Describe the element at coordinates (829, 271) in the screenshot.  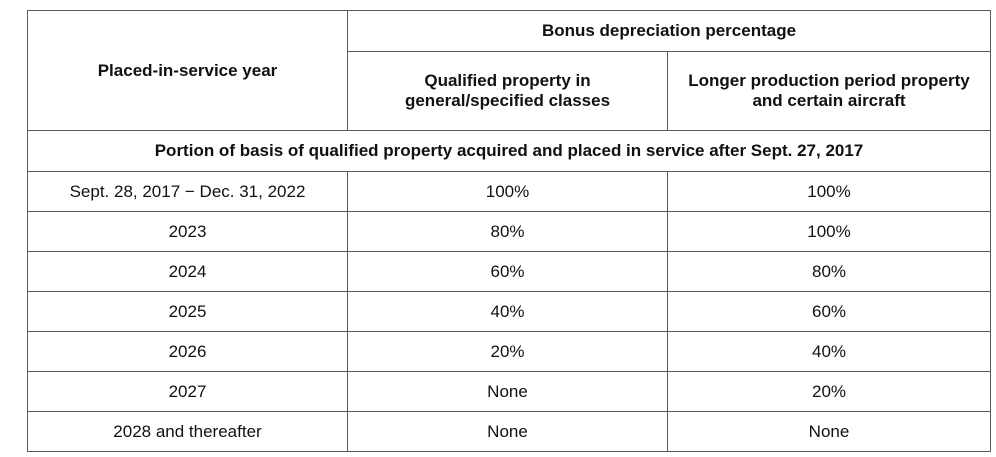
I see `longer-percentage-cell: 80%` at that location.